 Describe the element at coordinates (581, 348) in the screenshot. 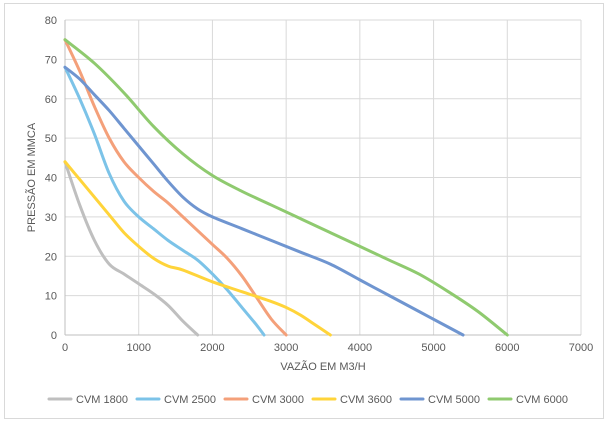

I see `x-tick-label: 7000` at that location.